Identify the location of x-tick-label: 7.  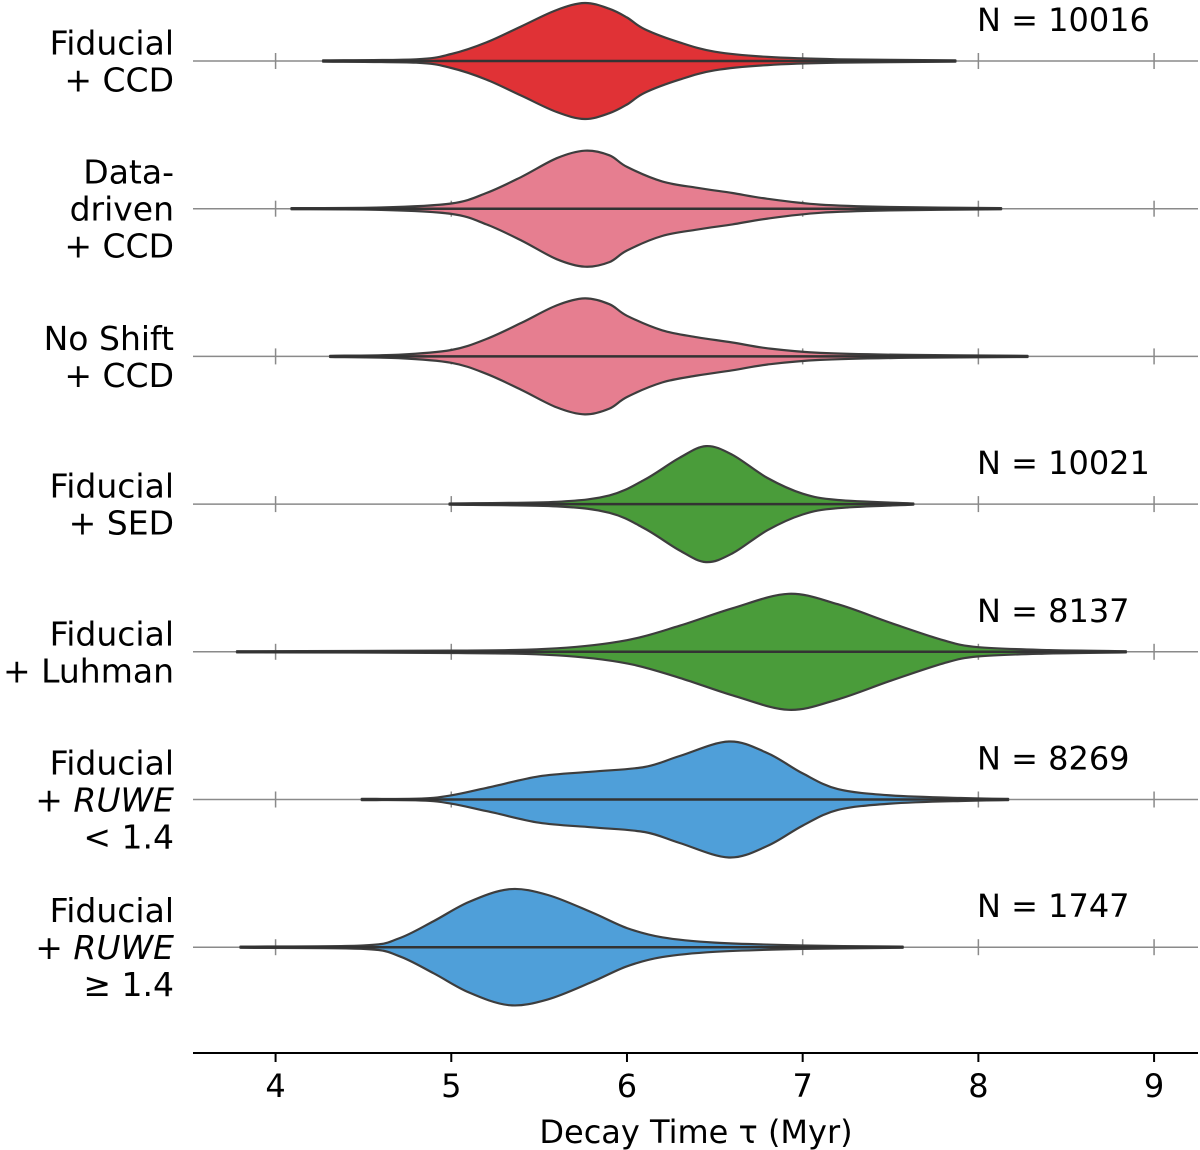
(802, 1086).